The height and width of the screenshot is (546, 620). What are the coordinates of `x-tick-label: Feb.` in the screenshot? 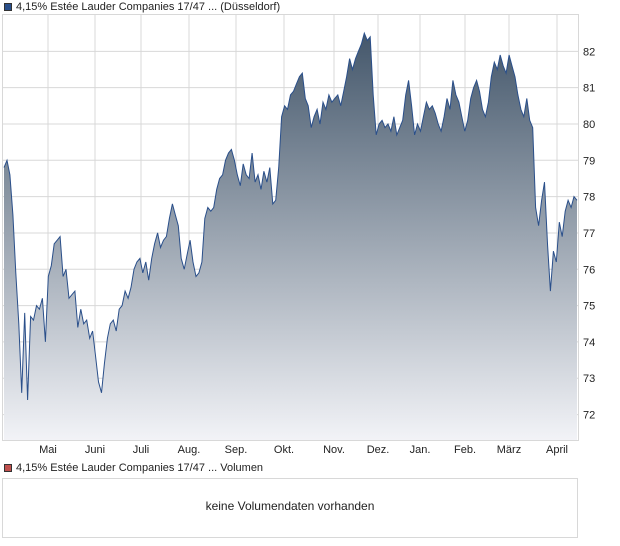 It's located at (465, 450).